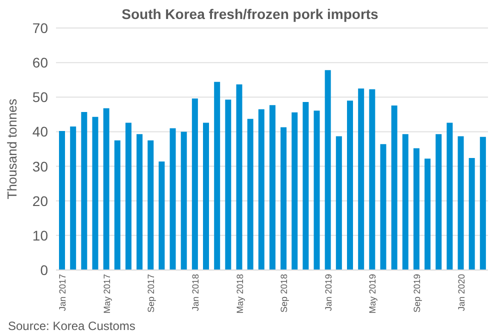 The height and width of the screenshot is (334, 500). I want to click on y-tick-label: 30, so click(40, 166).